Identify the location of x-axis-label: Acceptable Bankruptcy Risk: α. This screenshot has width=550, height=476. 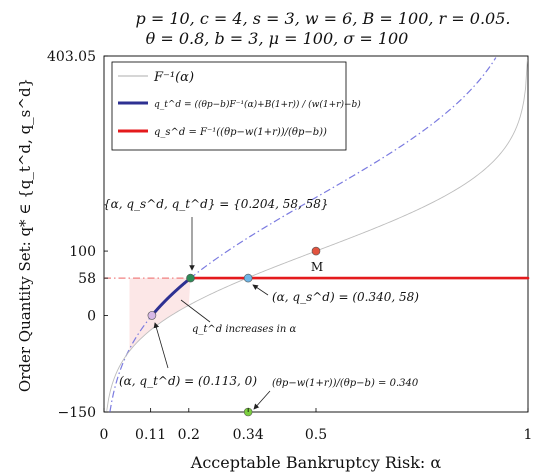
(316, 462).